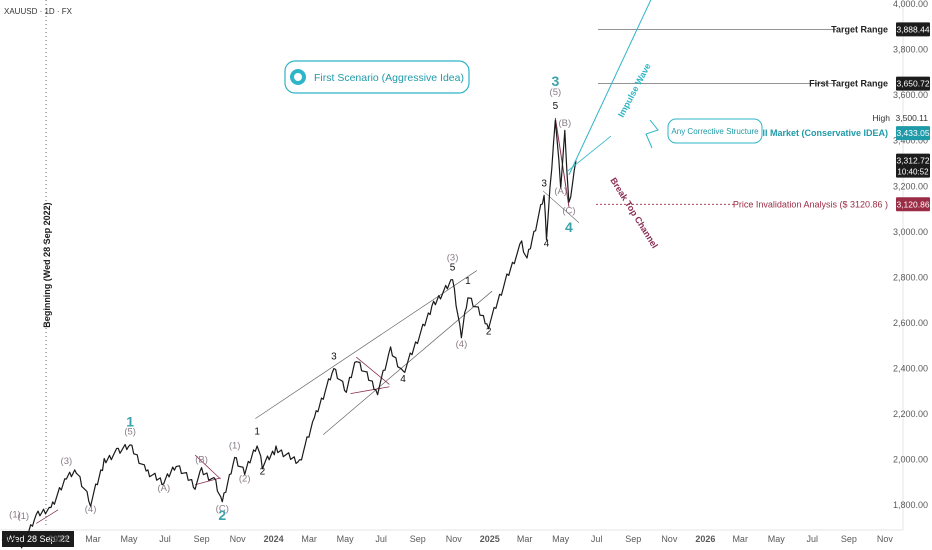 The height and width of the screenshot is (550, 932). I want to click on corrective-label: Any Corrective Structure, so click(715, 131).